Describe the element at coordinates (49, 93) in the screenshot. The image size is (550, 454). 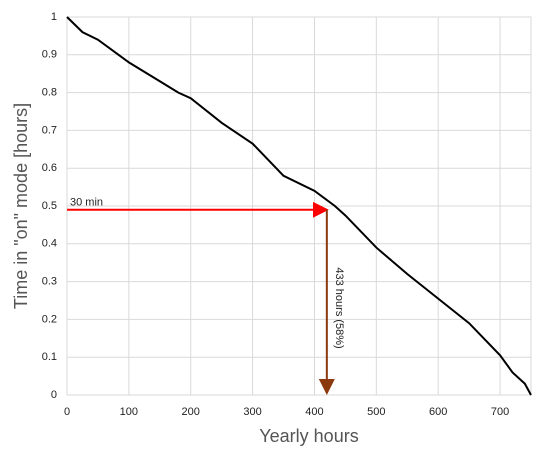
I see `y-tick-label: 0.8` at that location.